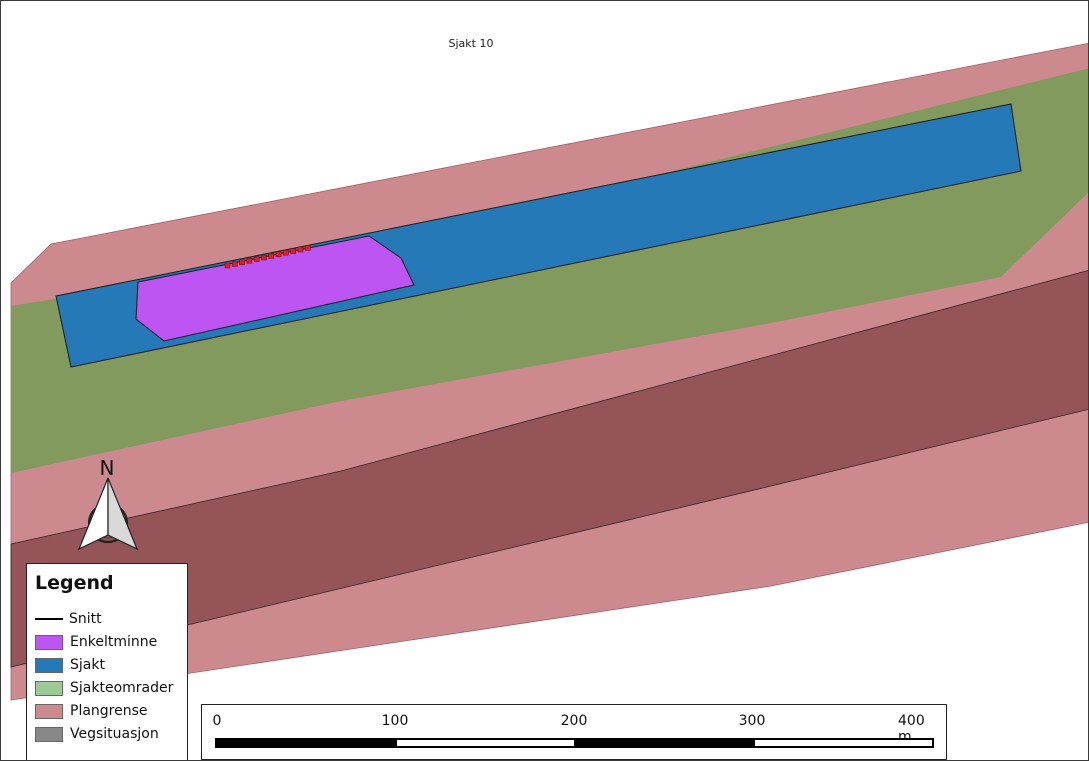 This screenshot has height=761, width=1089. I want to click on sjakteomrader-swatch, so click(49, 688).